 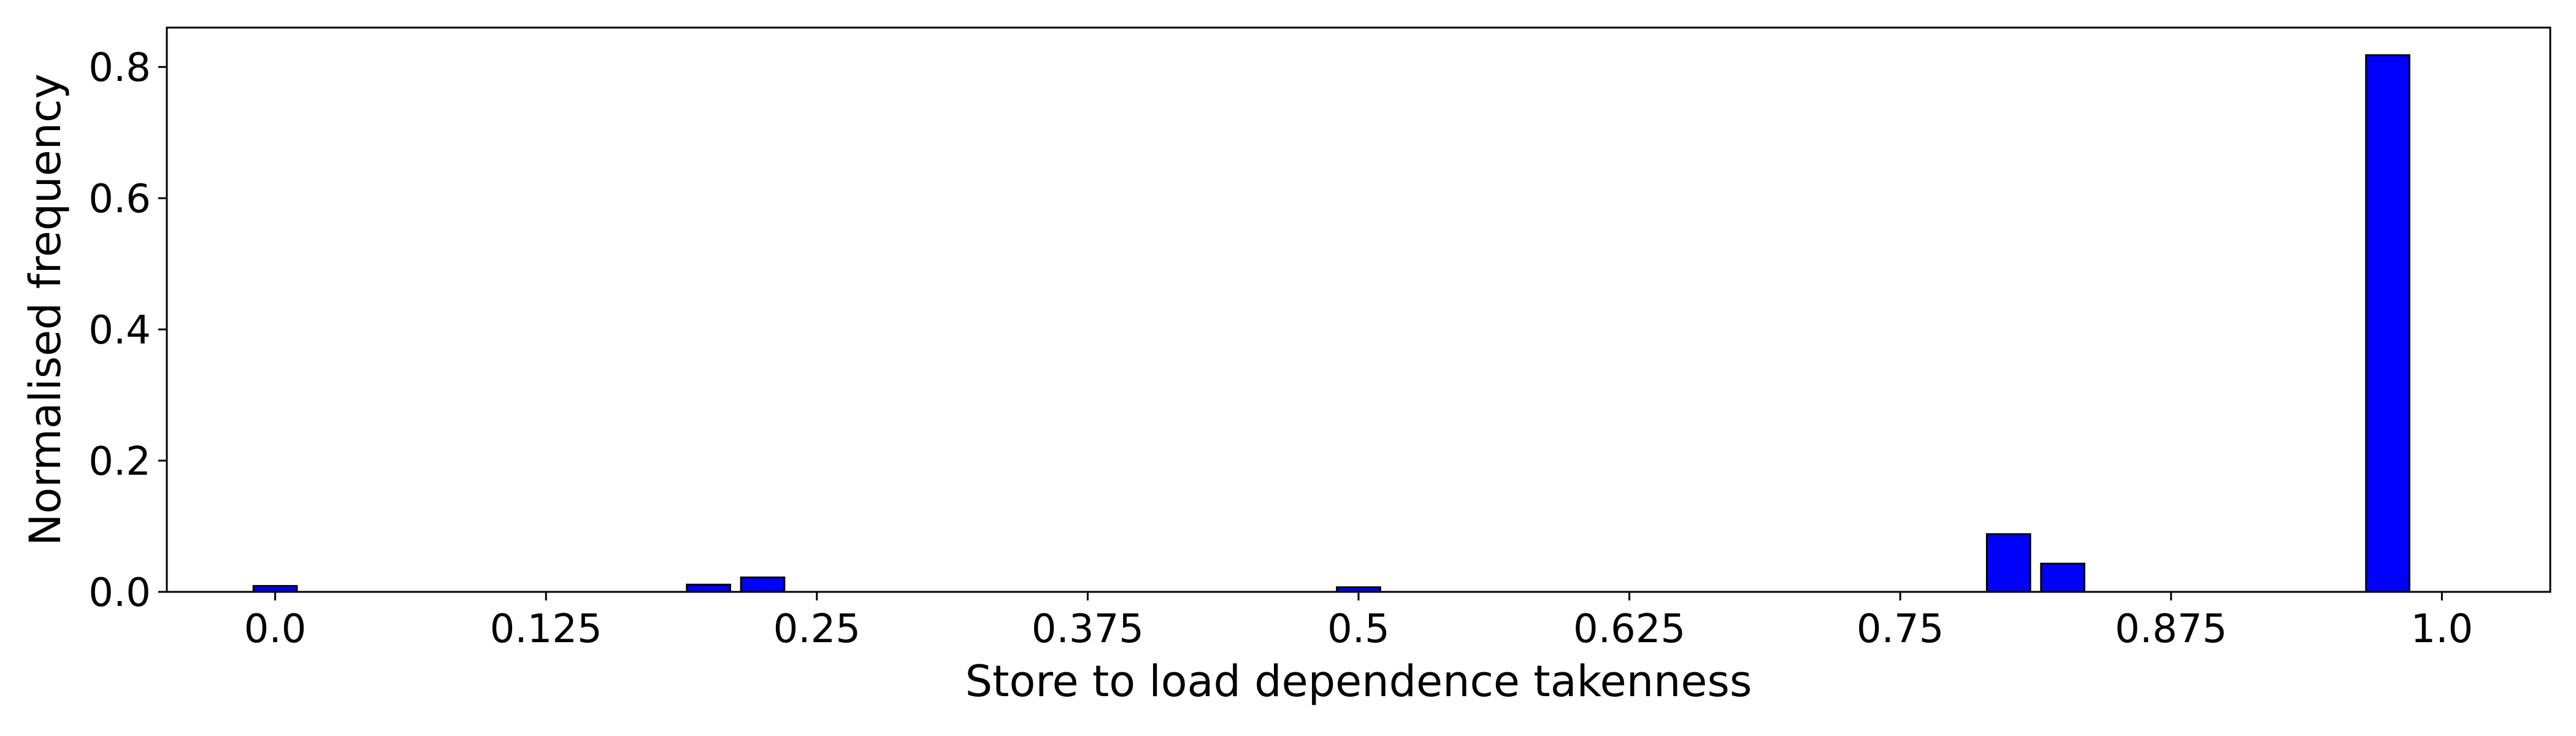 What do you see at coordinates (1358, 681) in the screenshot?
I see `x-axis-label: Store to load dependence takenness` at bounding box center [1358, 681].